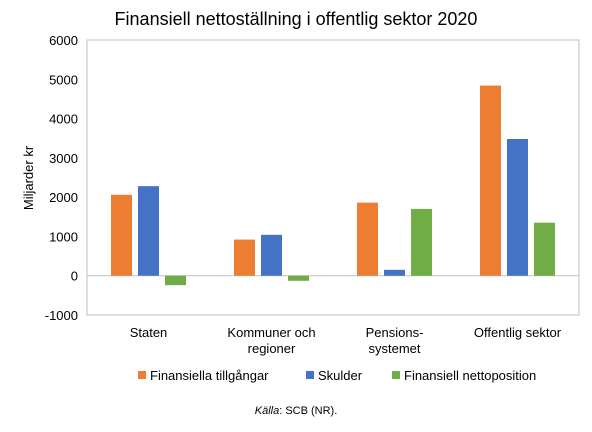  What do you see at coordinates (63, 236) in the screenshot?
I see `y-tick-label: 1000` at bounding box center [63, 236].